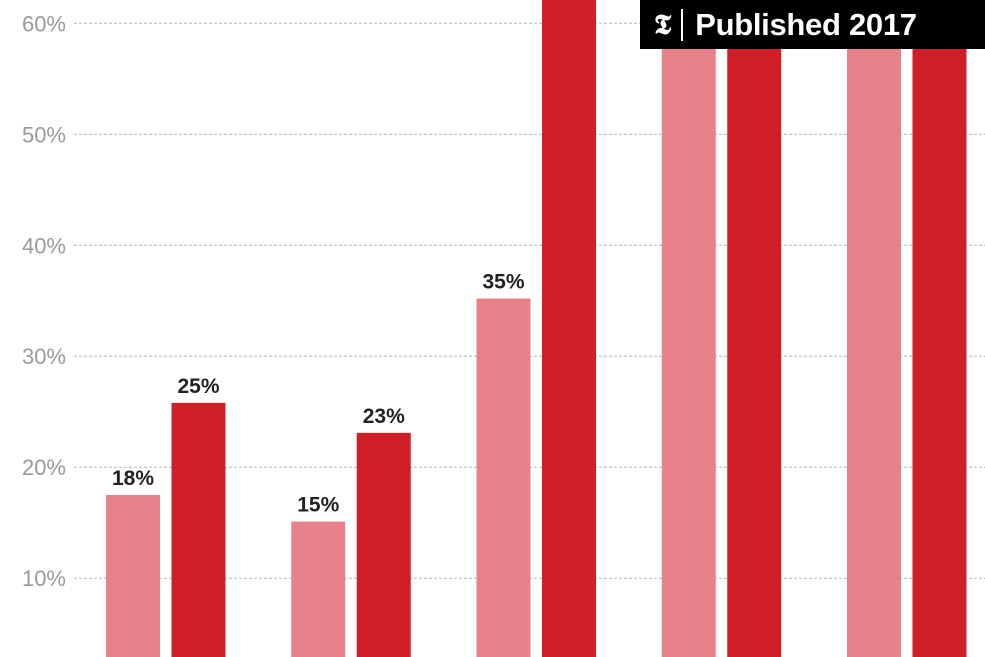 Image resolution: width=985 pixels, height=657 pixels. I want to click on published-badge: 𝕿 Published 2017, so click(812, 24).